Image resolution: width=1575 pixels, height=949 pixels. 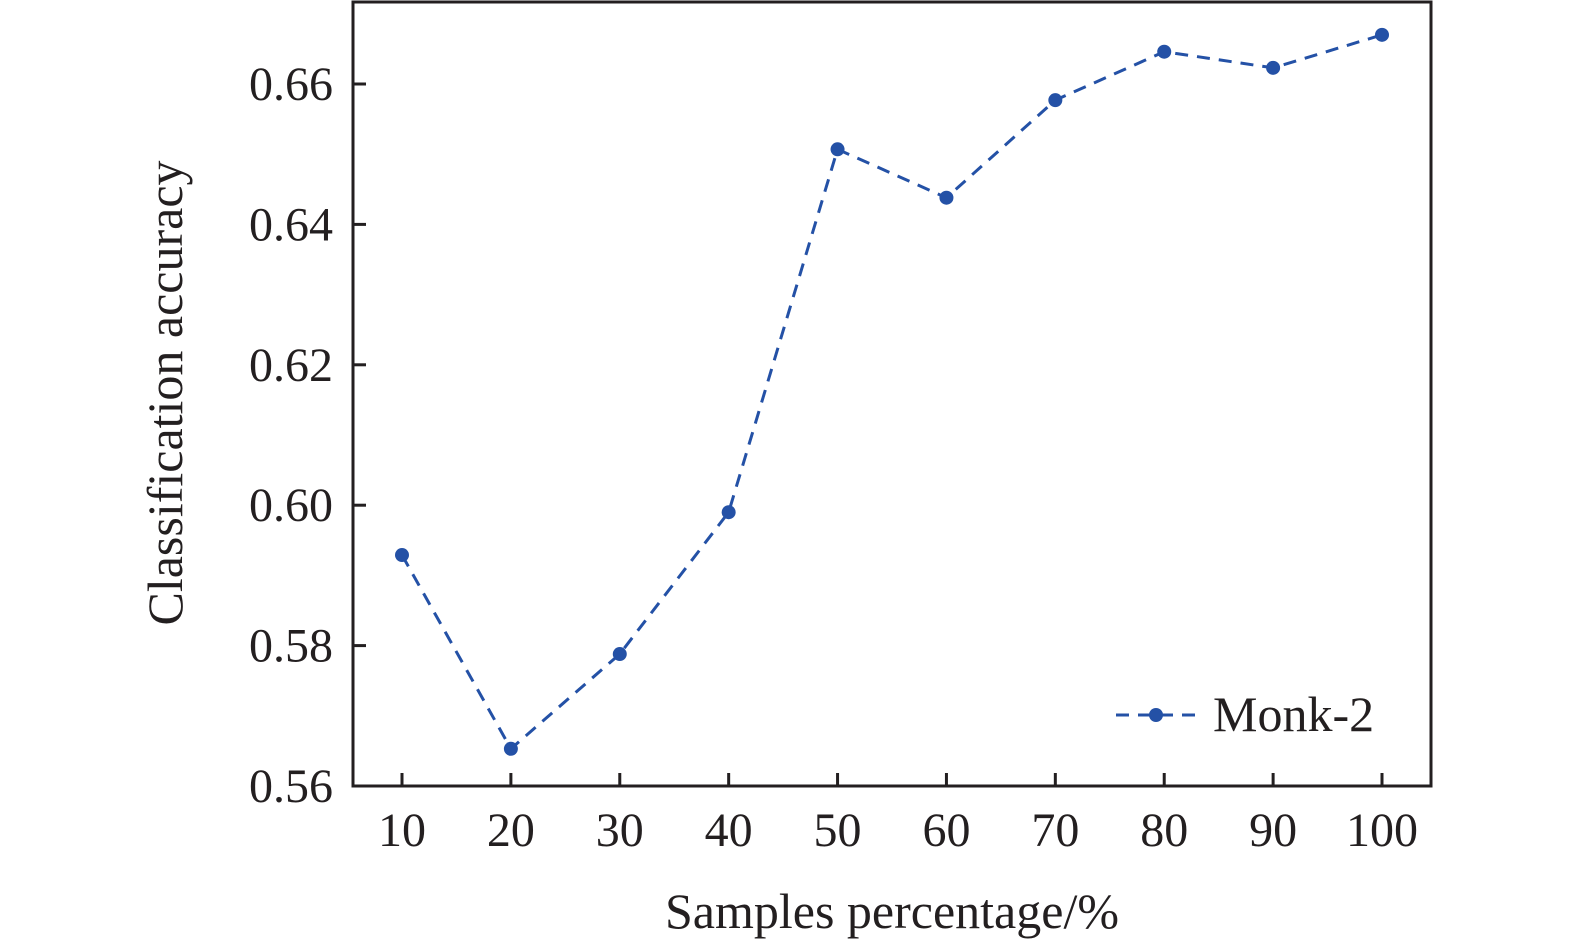 What do you see at coordinates (898, 815) in the screenshot?
I see `x-axis: 10 20 30 40 50 60 70 80 90 100` at bounding box center [898, 815].